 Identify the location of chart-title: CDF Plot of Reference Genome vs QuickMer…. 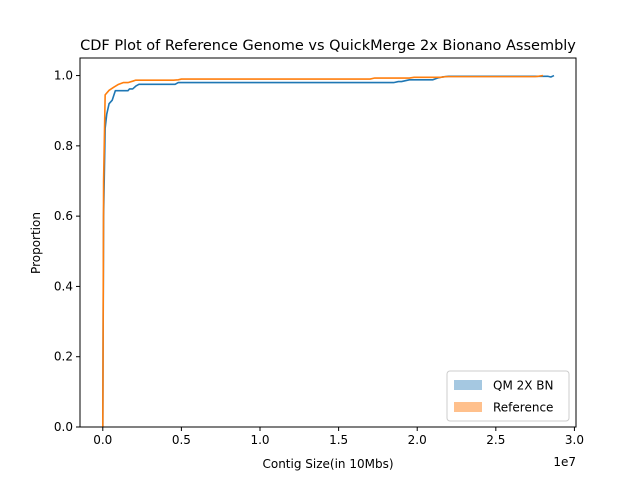
(328, 46).